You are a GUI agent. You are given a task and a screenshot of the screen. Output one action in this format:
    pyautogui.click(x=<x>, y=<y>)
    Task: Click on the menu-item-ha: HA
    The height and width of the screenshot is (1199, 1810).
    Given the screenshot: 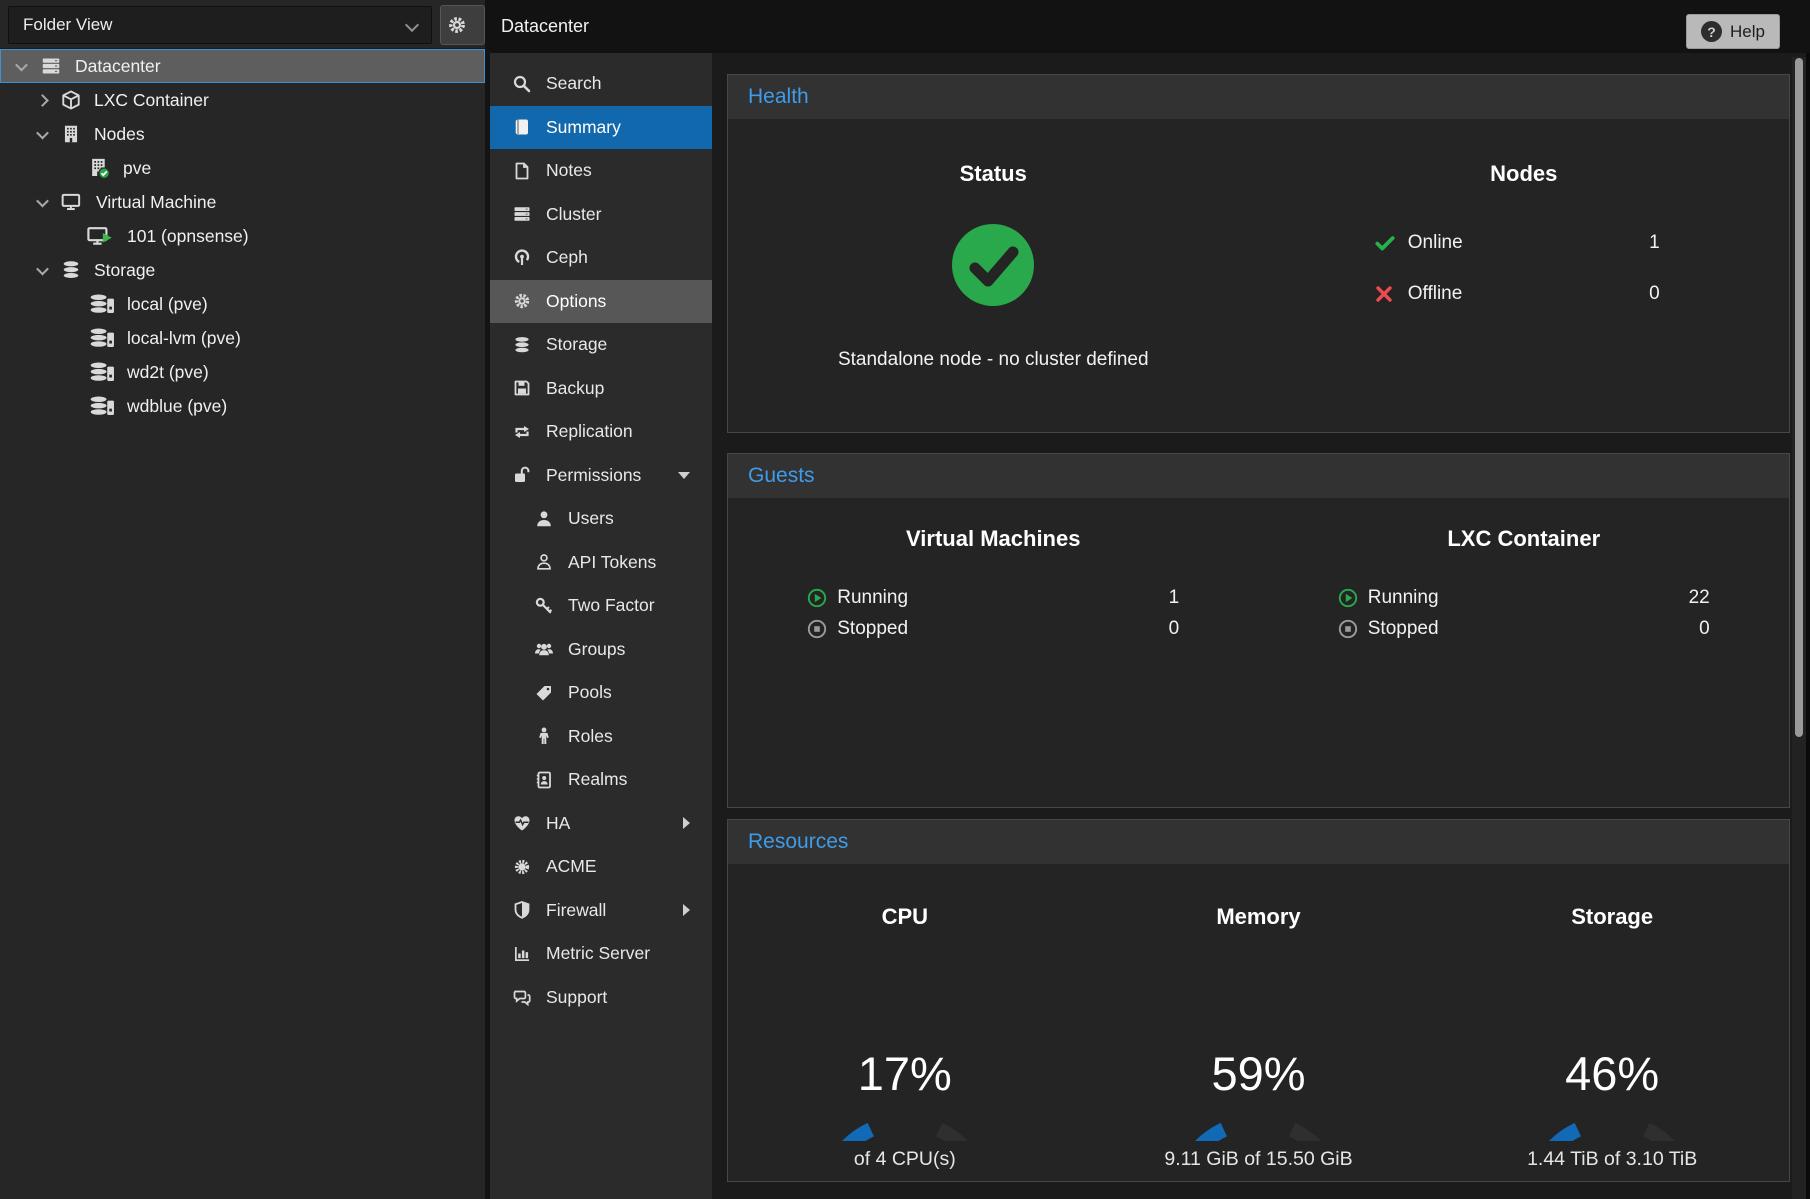 What is the action you would take?
    pyautogui.click(x=601, y=824)
    